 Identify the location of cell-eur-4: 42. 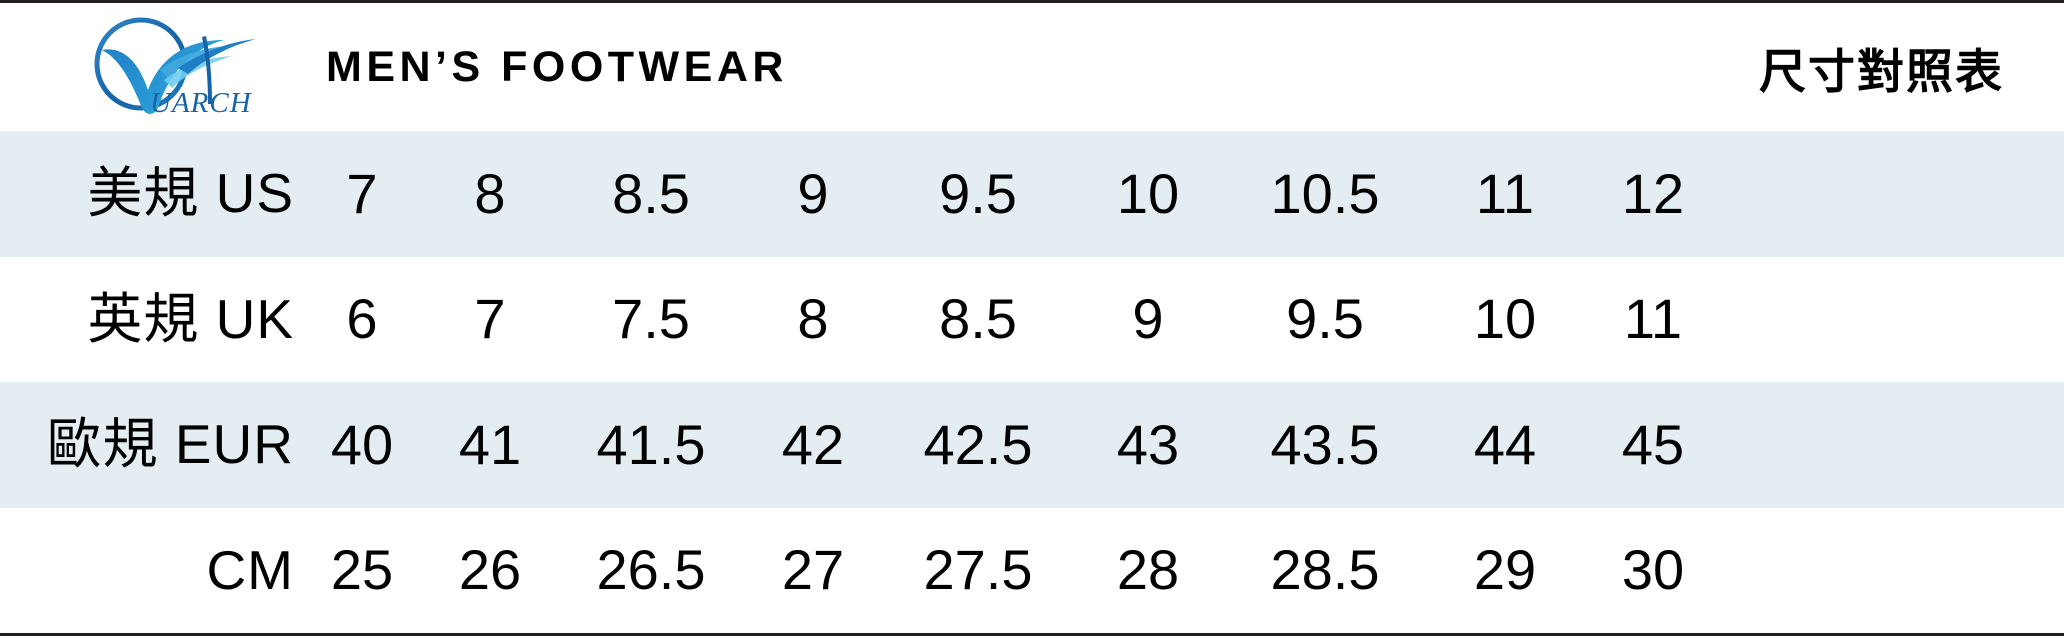
(813, 444).